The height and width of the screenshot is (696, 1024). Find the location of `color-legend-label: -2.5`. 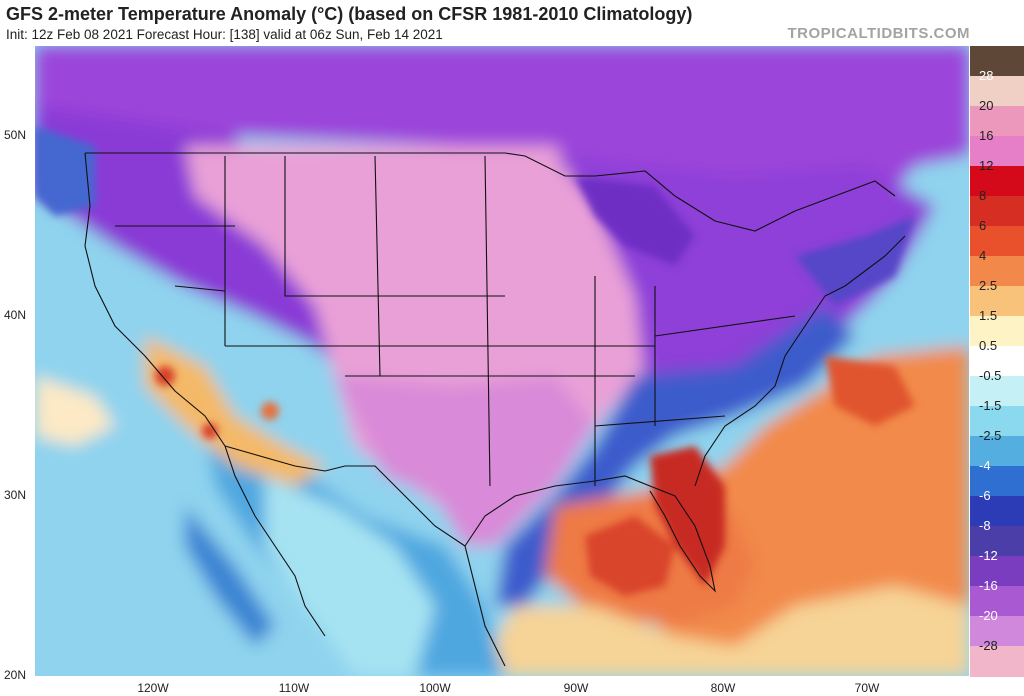

color-legend-label: -2.5 is located at coordinates (990, 435).